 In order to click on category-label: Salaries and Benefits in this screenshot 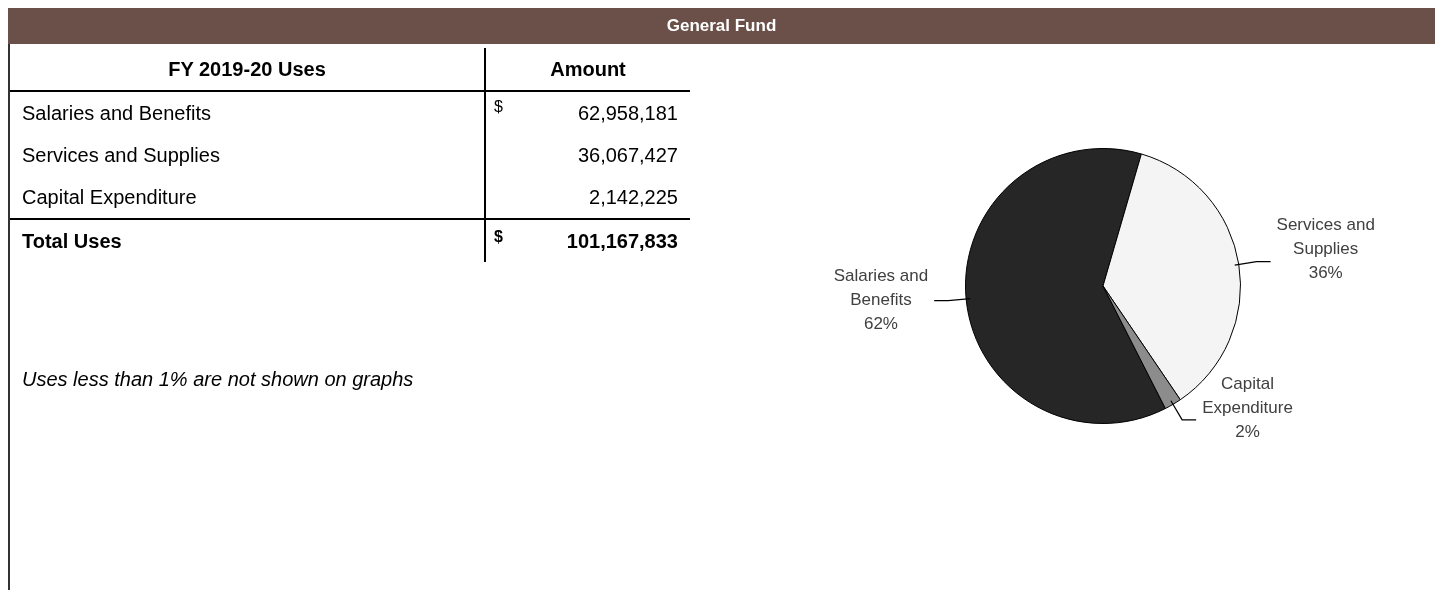, I will do `click(117, 112)`.